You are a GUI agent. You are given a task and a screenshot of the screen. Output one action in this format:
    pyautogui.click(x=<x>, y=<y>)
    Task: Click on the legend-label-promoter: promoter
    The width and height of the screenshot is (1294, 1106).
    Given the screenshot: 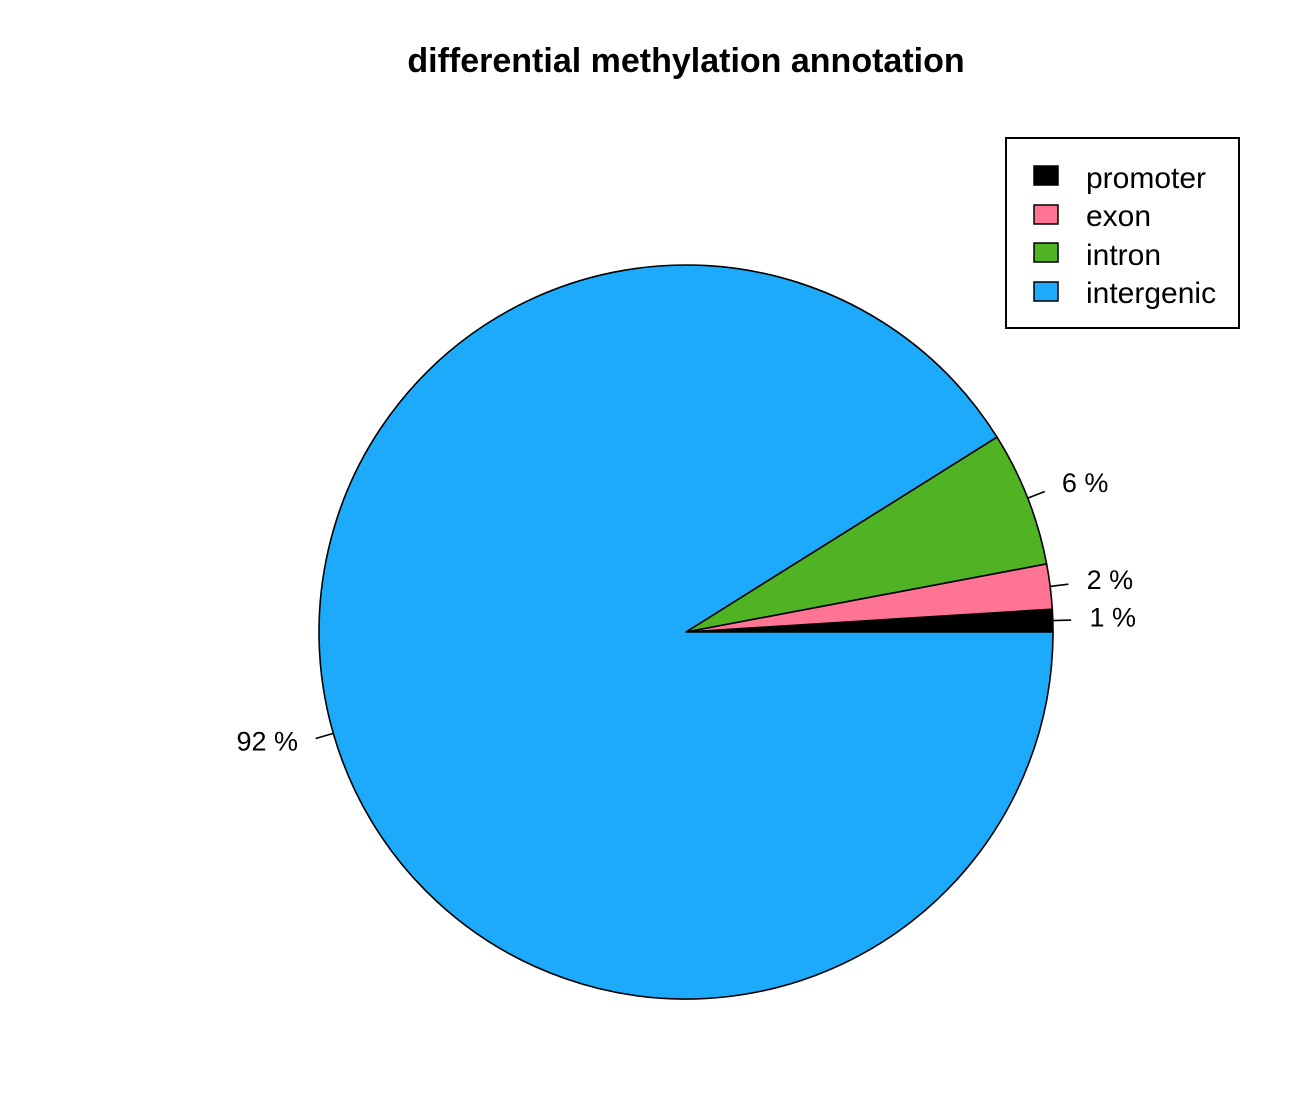 What is the action you would take?
    pyautogui.click(x=1146, y=178)
    